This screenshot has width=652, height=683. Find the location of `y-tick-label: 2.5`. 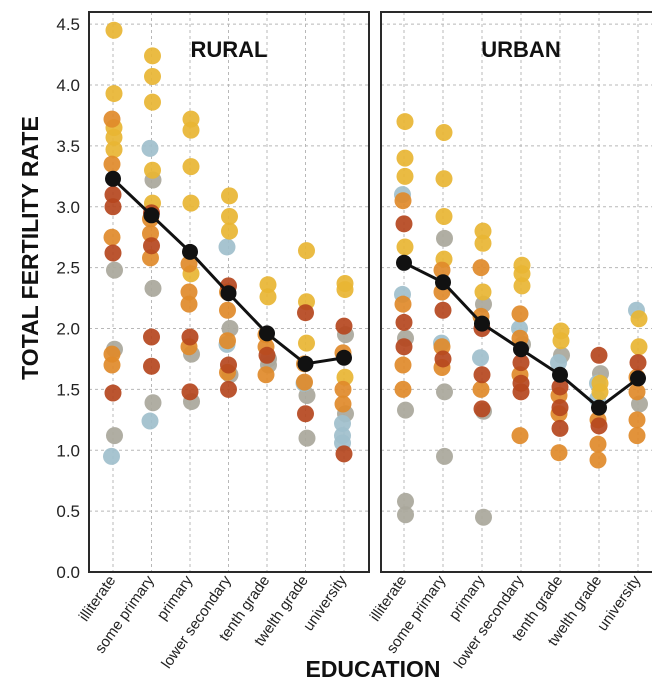

y-tick-label: 2.5 is located at coordinates (68, 268).